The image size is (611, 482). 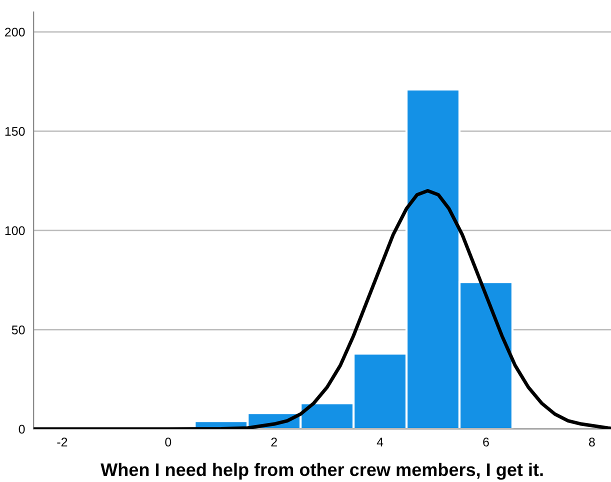 What do you see at coordinates (21, 429) in the screenshot?
I see `y-tick-label: 0` at bounding box center [21, 429].